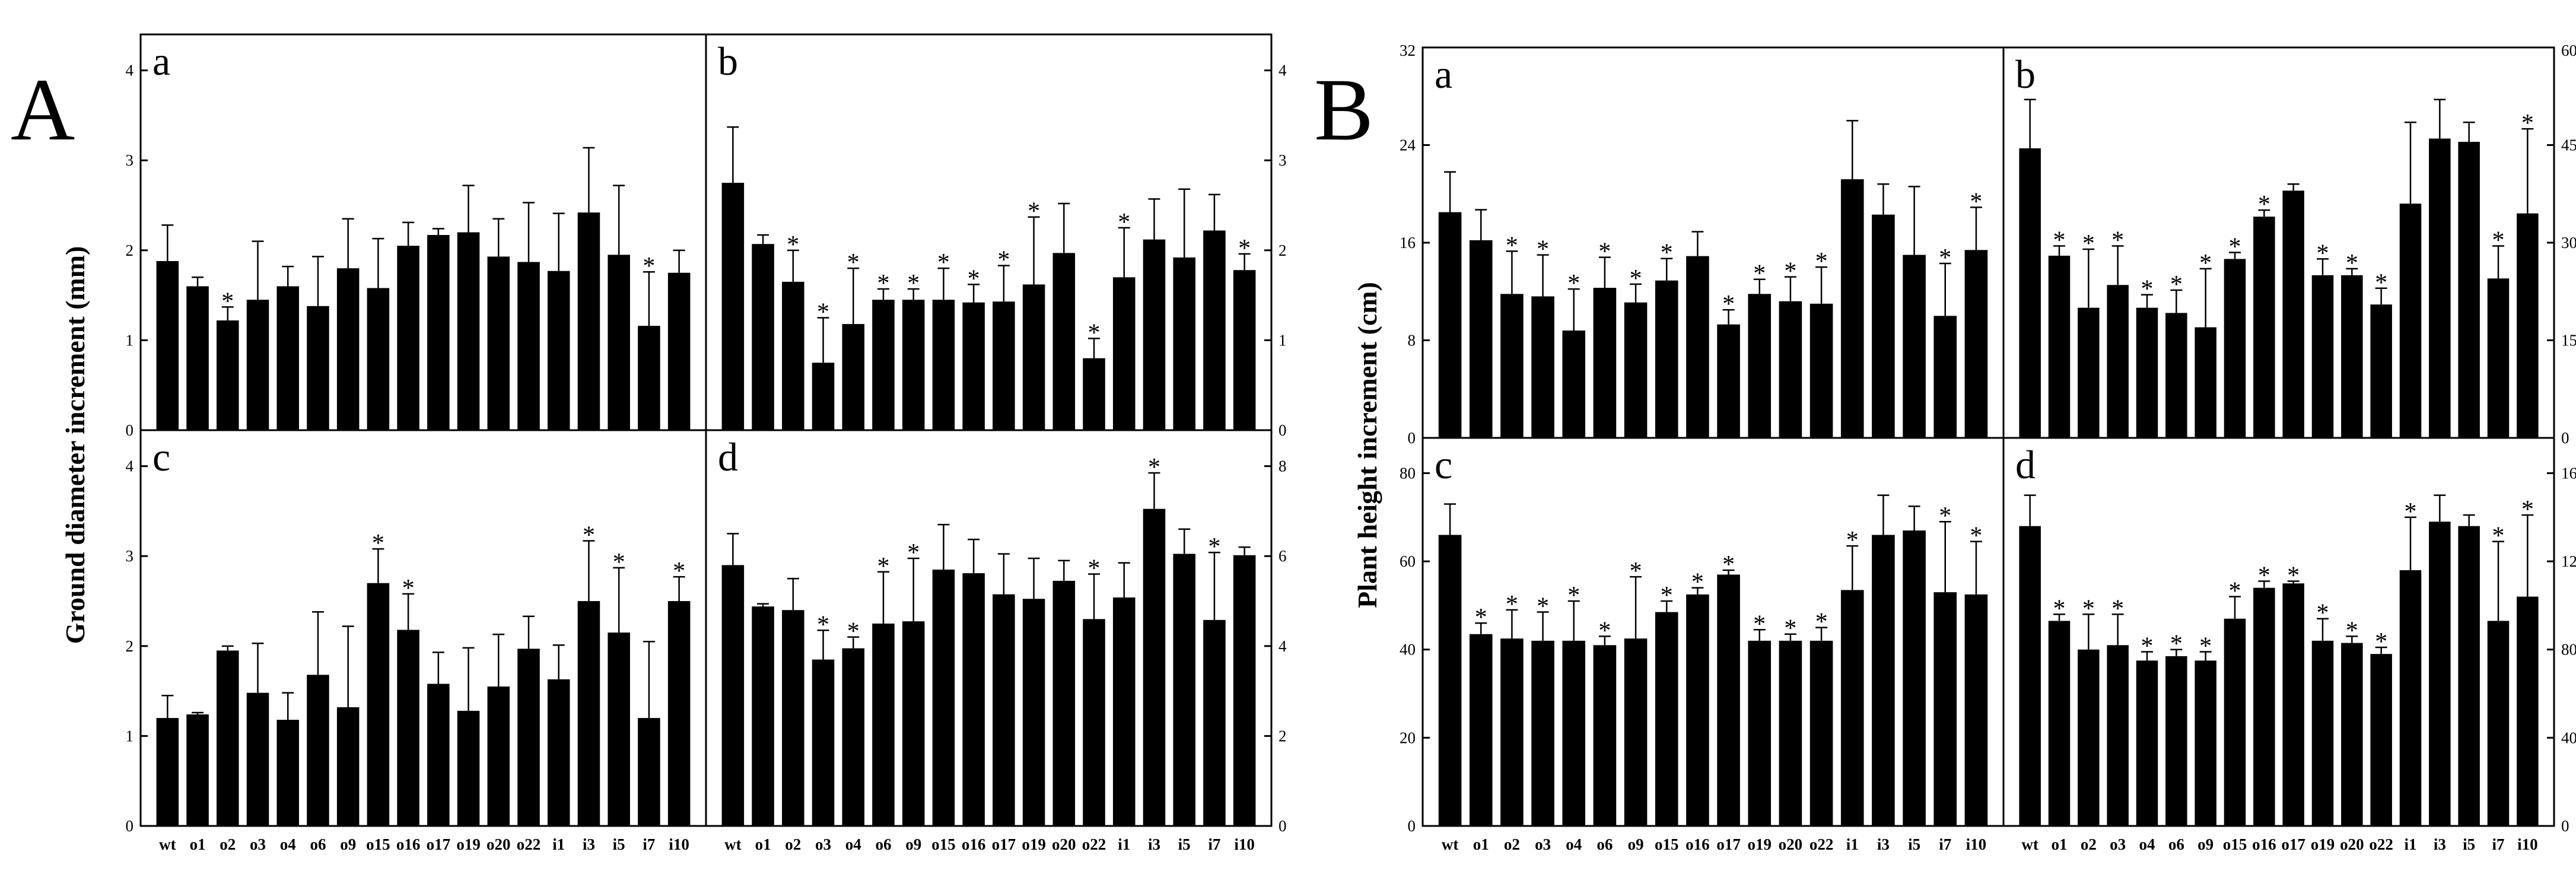 Image resolution: width=2576 pixels, height=874 pixels. What do you see at coordinates (161, 61) in the screenshot?
I see `panel-label: a` at bounding box center [161, 61].